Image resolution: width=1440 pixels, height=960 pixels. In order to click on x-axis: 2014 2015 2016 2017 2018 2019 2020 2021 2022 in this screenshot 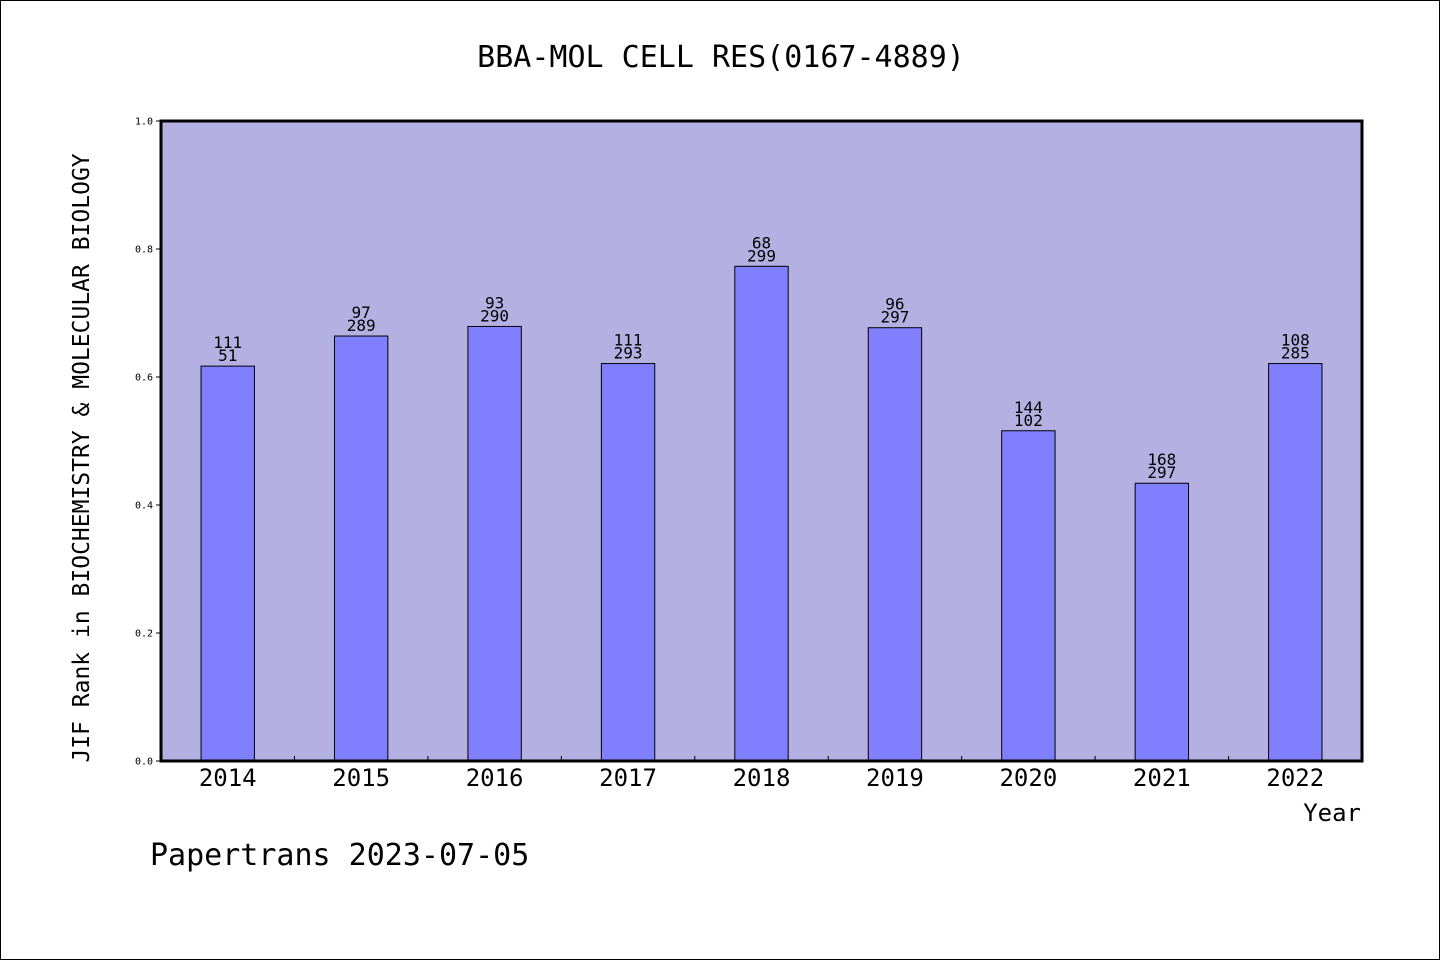, I will do `click(761, 774)`.